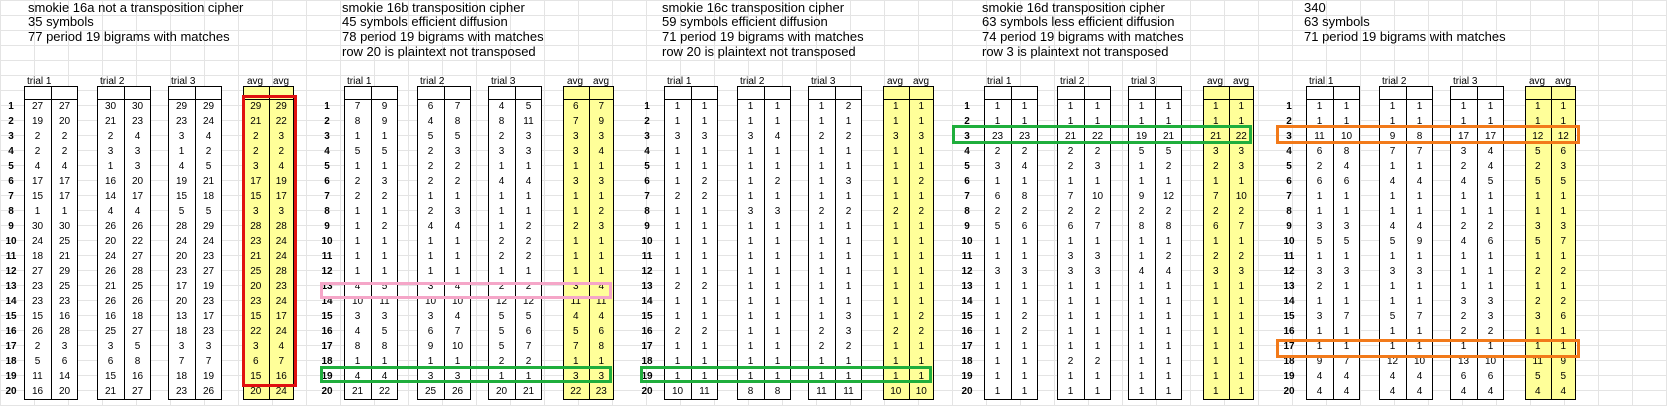 Image resolution: width=1667 pixels, height=406 pixels. What do you see at coordinates (11, 376) in the screenshot?
I see `row-number: 19` at bounding box center [11, 376].